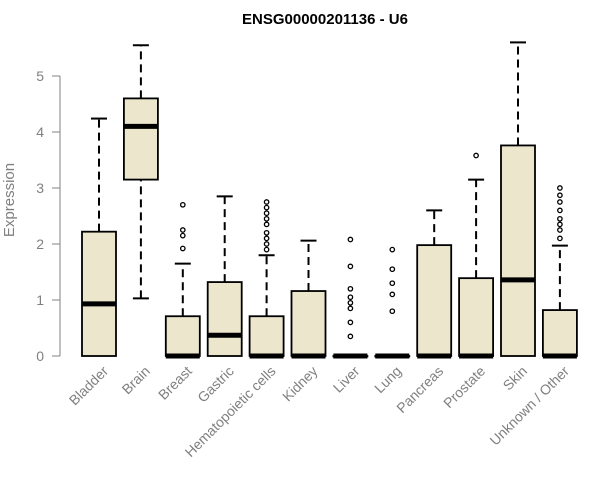 The width and height of the screenshot is (600, 500). I want to click on x-tick-label: Unknown / Other, so click(529, 406).